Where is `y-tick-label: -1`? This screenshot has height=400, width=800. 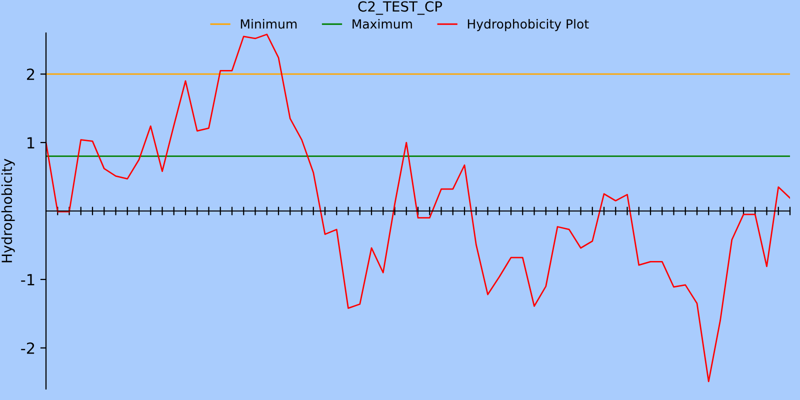 y-tick-label: -1 is located at coordinates (27, 280).